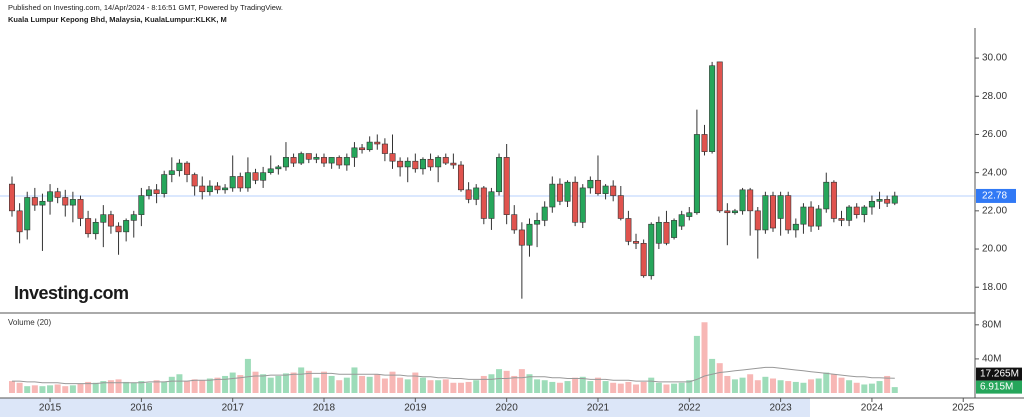 The width and height of the screenshot is (1024, 417). I want to click on x-tick-label: 2023, so click(780, 408).